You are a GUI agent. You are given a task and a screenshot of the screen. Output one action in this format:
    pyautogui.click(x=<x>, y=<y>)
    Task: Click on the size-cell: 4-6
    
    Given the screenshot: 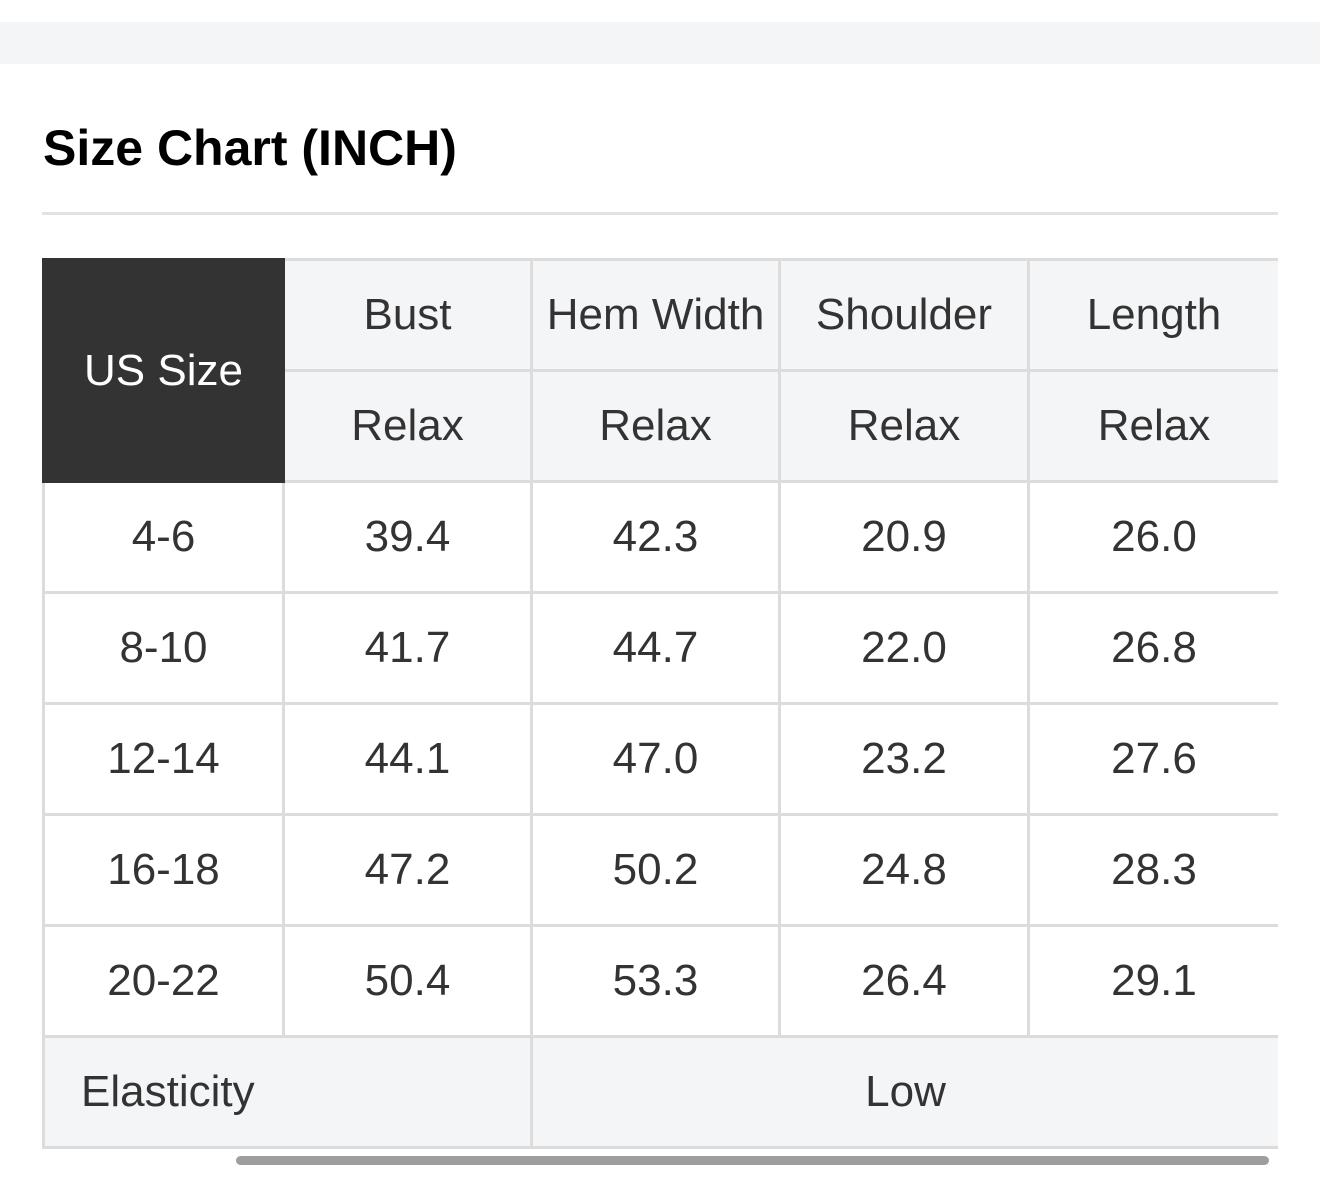 What is the action you would take?
    pyautogui.click(x=163, y=537)
    